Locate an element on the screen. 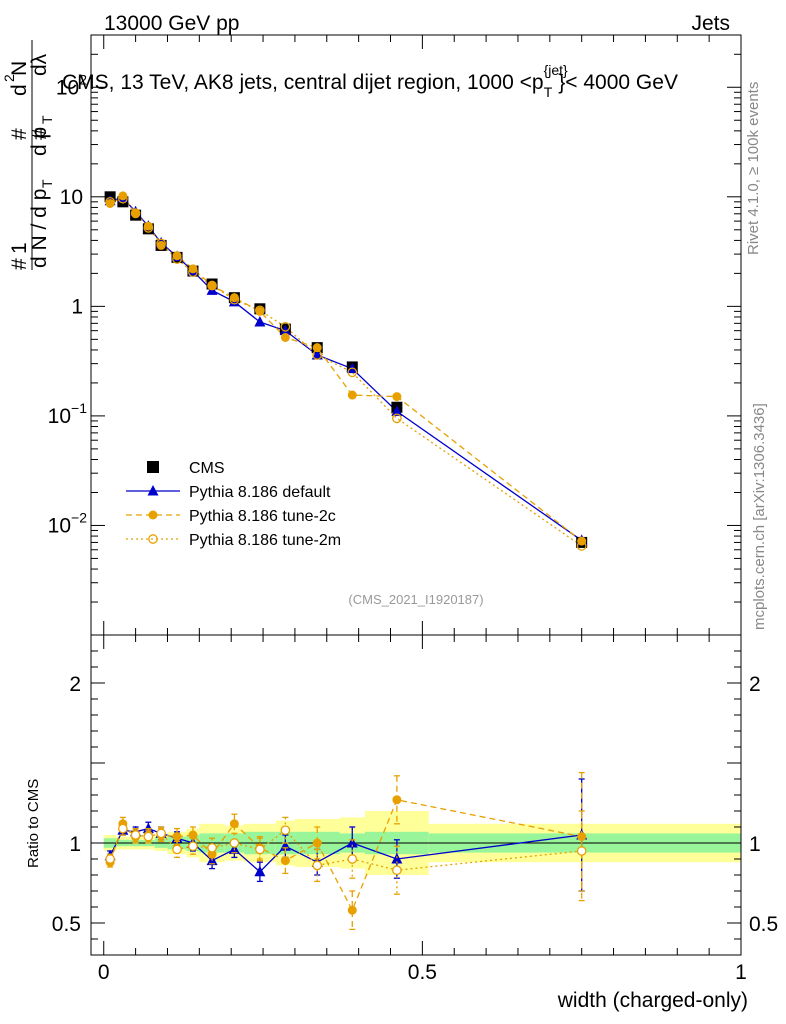  legend-marker-cms is located at coordinates (153, 467).